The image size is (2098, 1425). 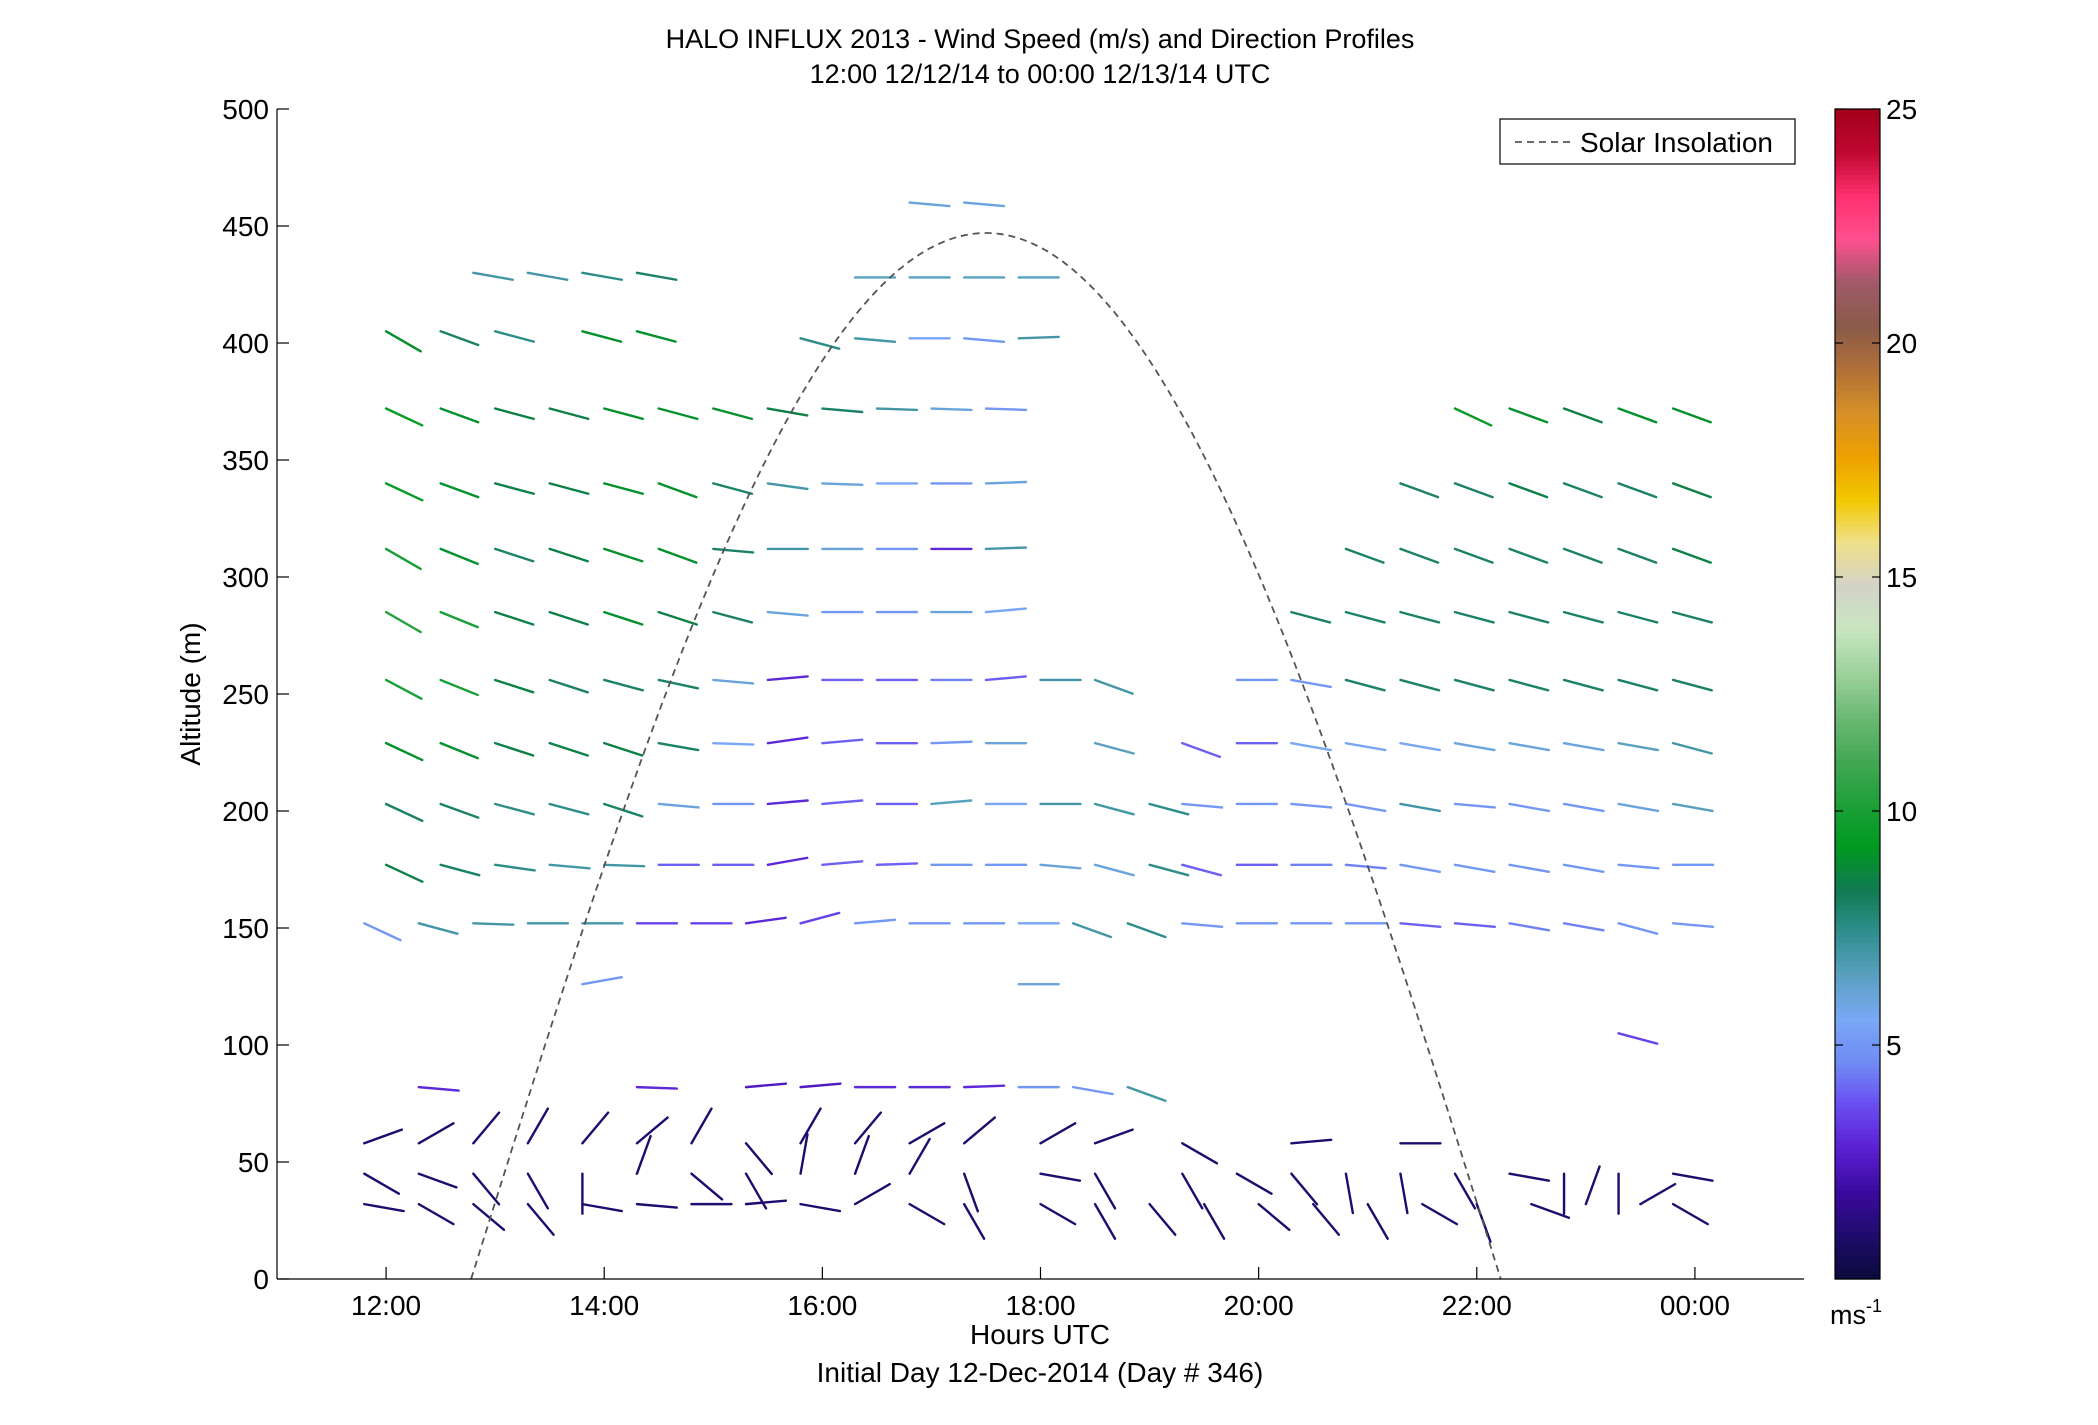 I want to click on y-tick-label: 350, so click(x=245, y=460).